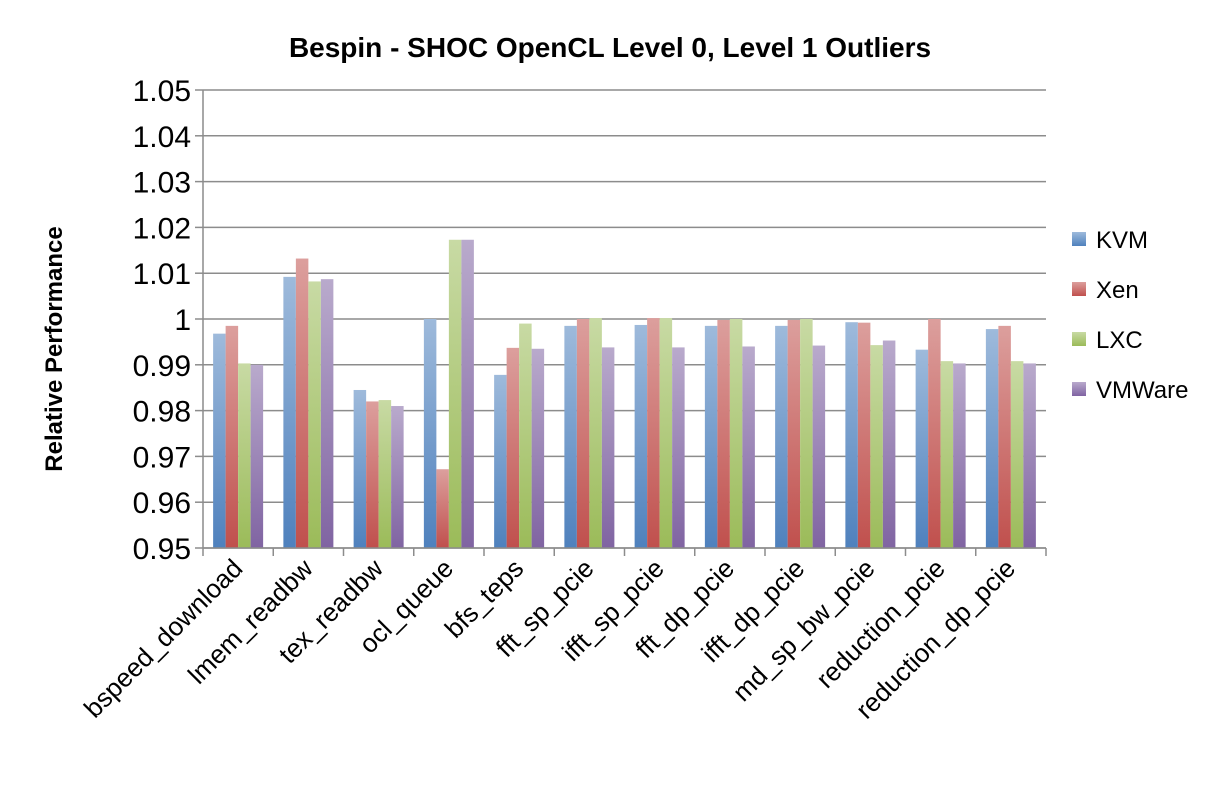 This screenshot has width=1220, height=791. What do you see at coordinates (595, 433) in the screenshot?
I see `bar-lxc-fft-sp-pcie` at bounding box center [595, 433].